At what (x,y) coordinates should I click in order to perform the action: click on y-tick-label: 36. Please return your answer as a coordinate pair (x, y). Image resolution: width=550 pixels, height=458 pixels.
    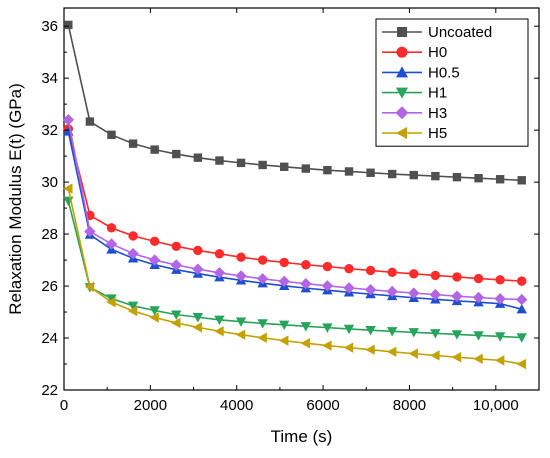
    Looking at the image, I should click on (49, 26).